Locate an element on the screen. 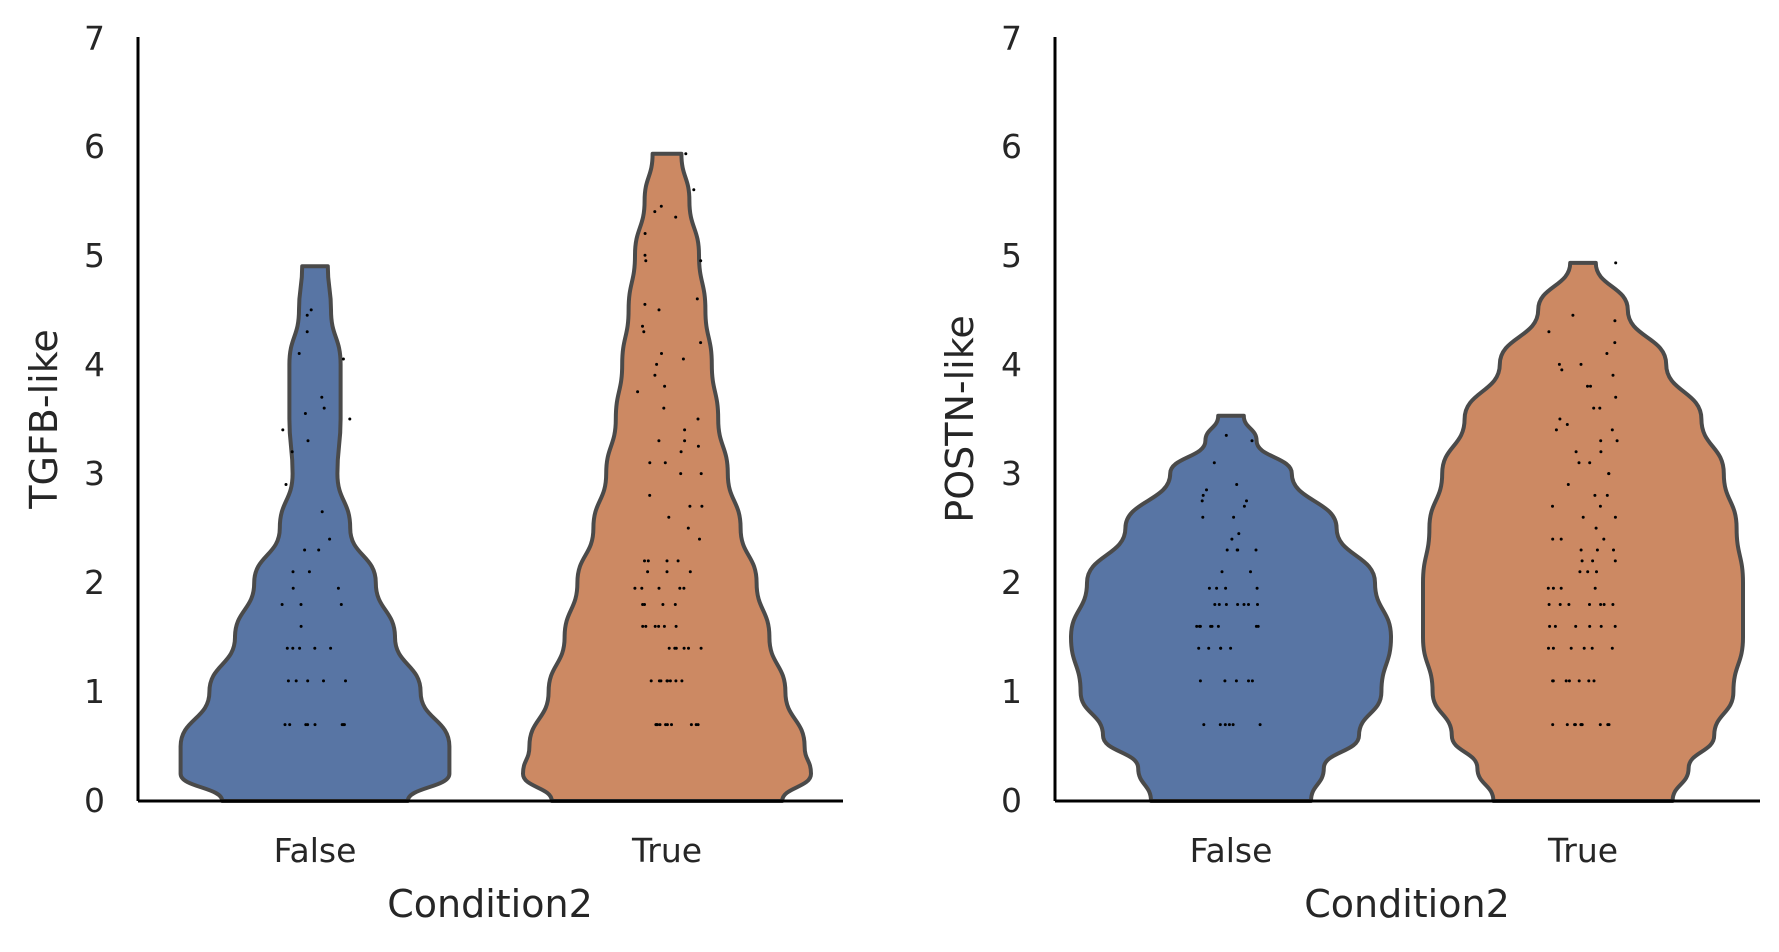 The image size is (1779, 952). y-tick-label: 0 is located at coordinates (1011, 800).